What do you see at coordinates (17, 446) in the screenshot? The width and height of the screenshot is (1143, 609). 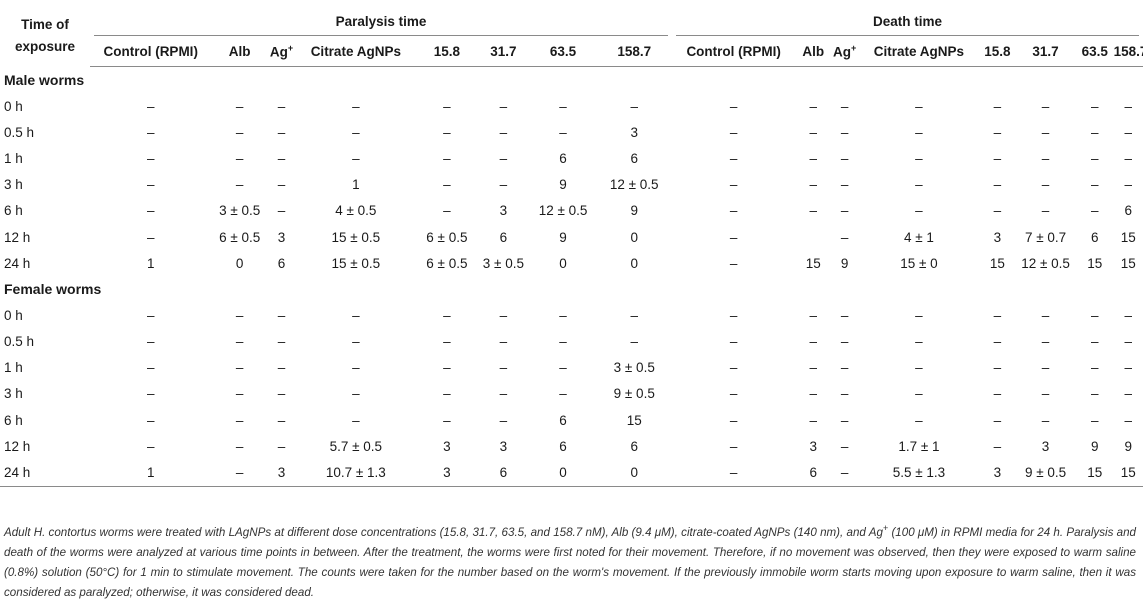 I see `time-cell: 12 h` at bounding box center [17, 446].